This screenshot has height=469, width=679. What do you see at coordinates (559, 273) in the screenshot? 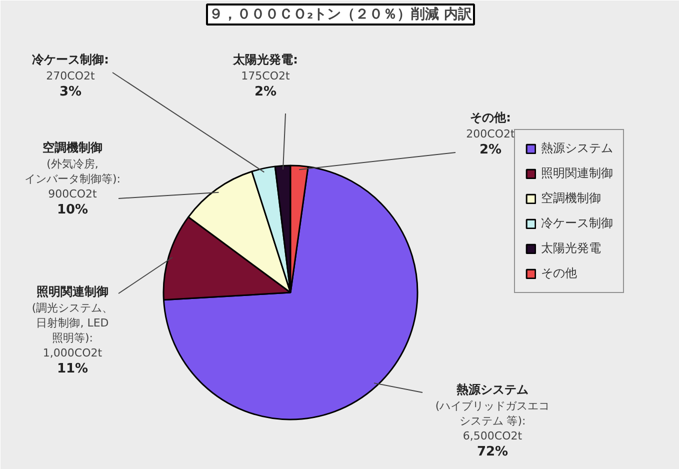
I see `legend-label: その他` at bounding box center [559, 273].